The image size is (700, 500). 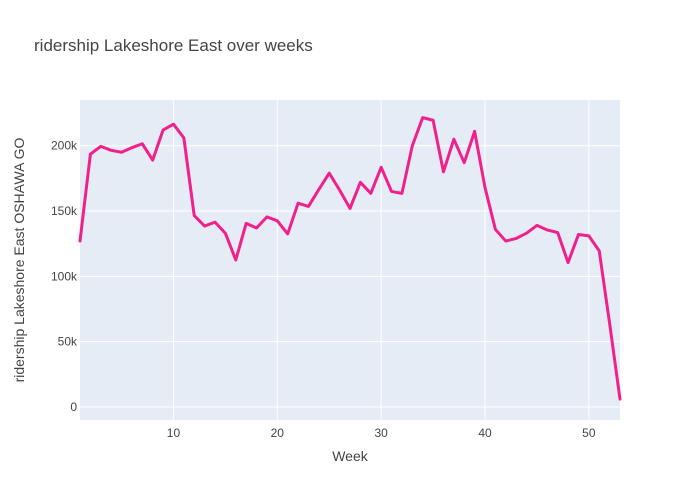 What do you see at coordinates (174, 433) in the screenshot?
I see `x-tick-label: 10` at bounding box center [174, 433].